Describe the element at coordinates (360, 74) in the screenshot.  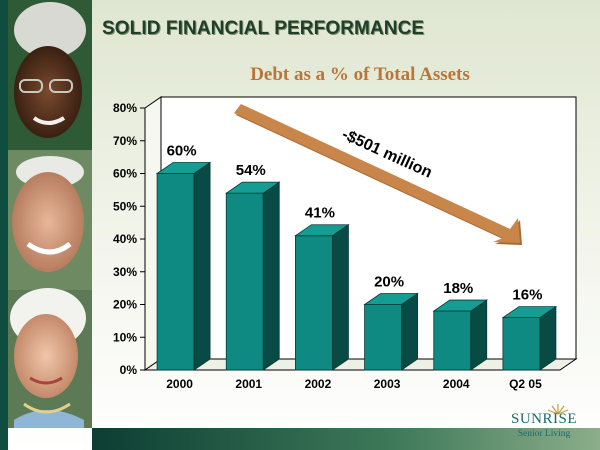
I see `chart-title: Debt as a % of Total Assets` at that location.